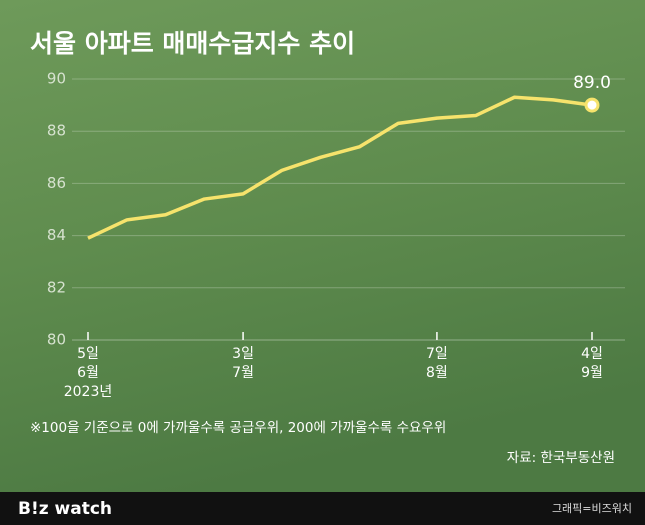 The height and width of the screenshot is (525, 645). What do you see at coordinates (88, 354) in the screenshot?
I see `x-tick-label: 5일` at bounding box center [88, 354].